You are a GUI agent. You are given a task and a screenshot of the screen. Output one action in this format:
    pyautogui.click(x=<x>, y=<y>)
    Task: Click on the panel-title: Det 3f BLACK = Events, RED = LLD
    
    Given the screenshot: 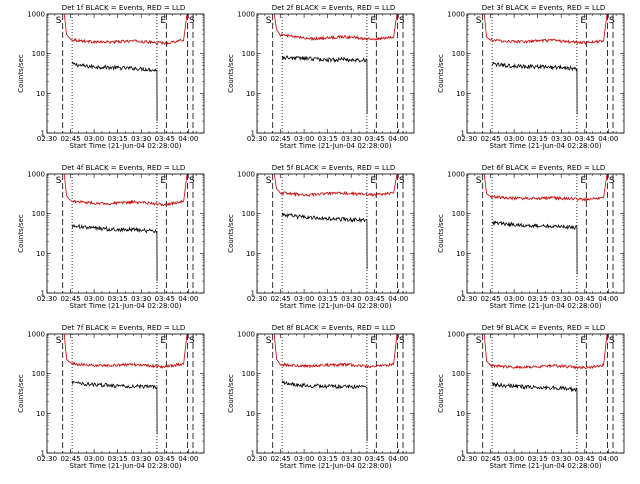 What is the action you would take?
    pyautogui.click(x=543, y=8)
    